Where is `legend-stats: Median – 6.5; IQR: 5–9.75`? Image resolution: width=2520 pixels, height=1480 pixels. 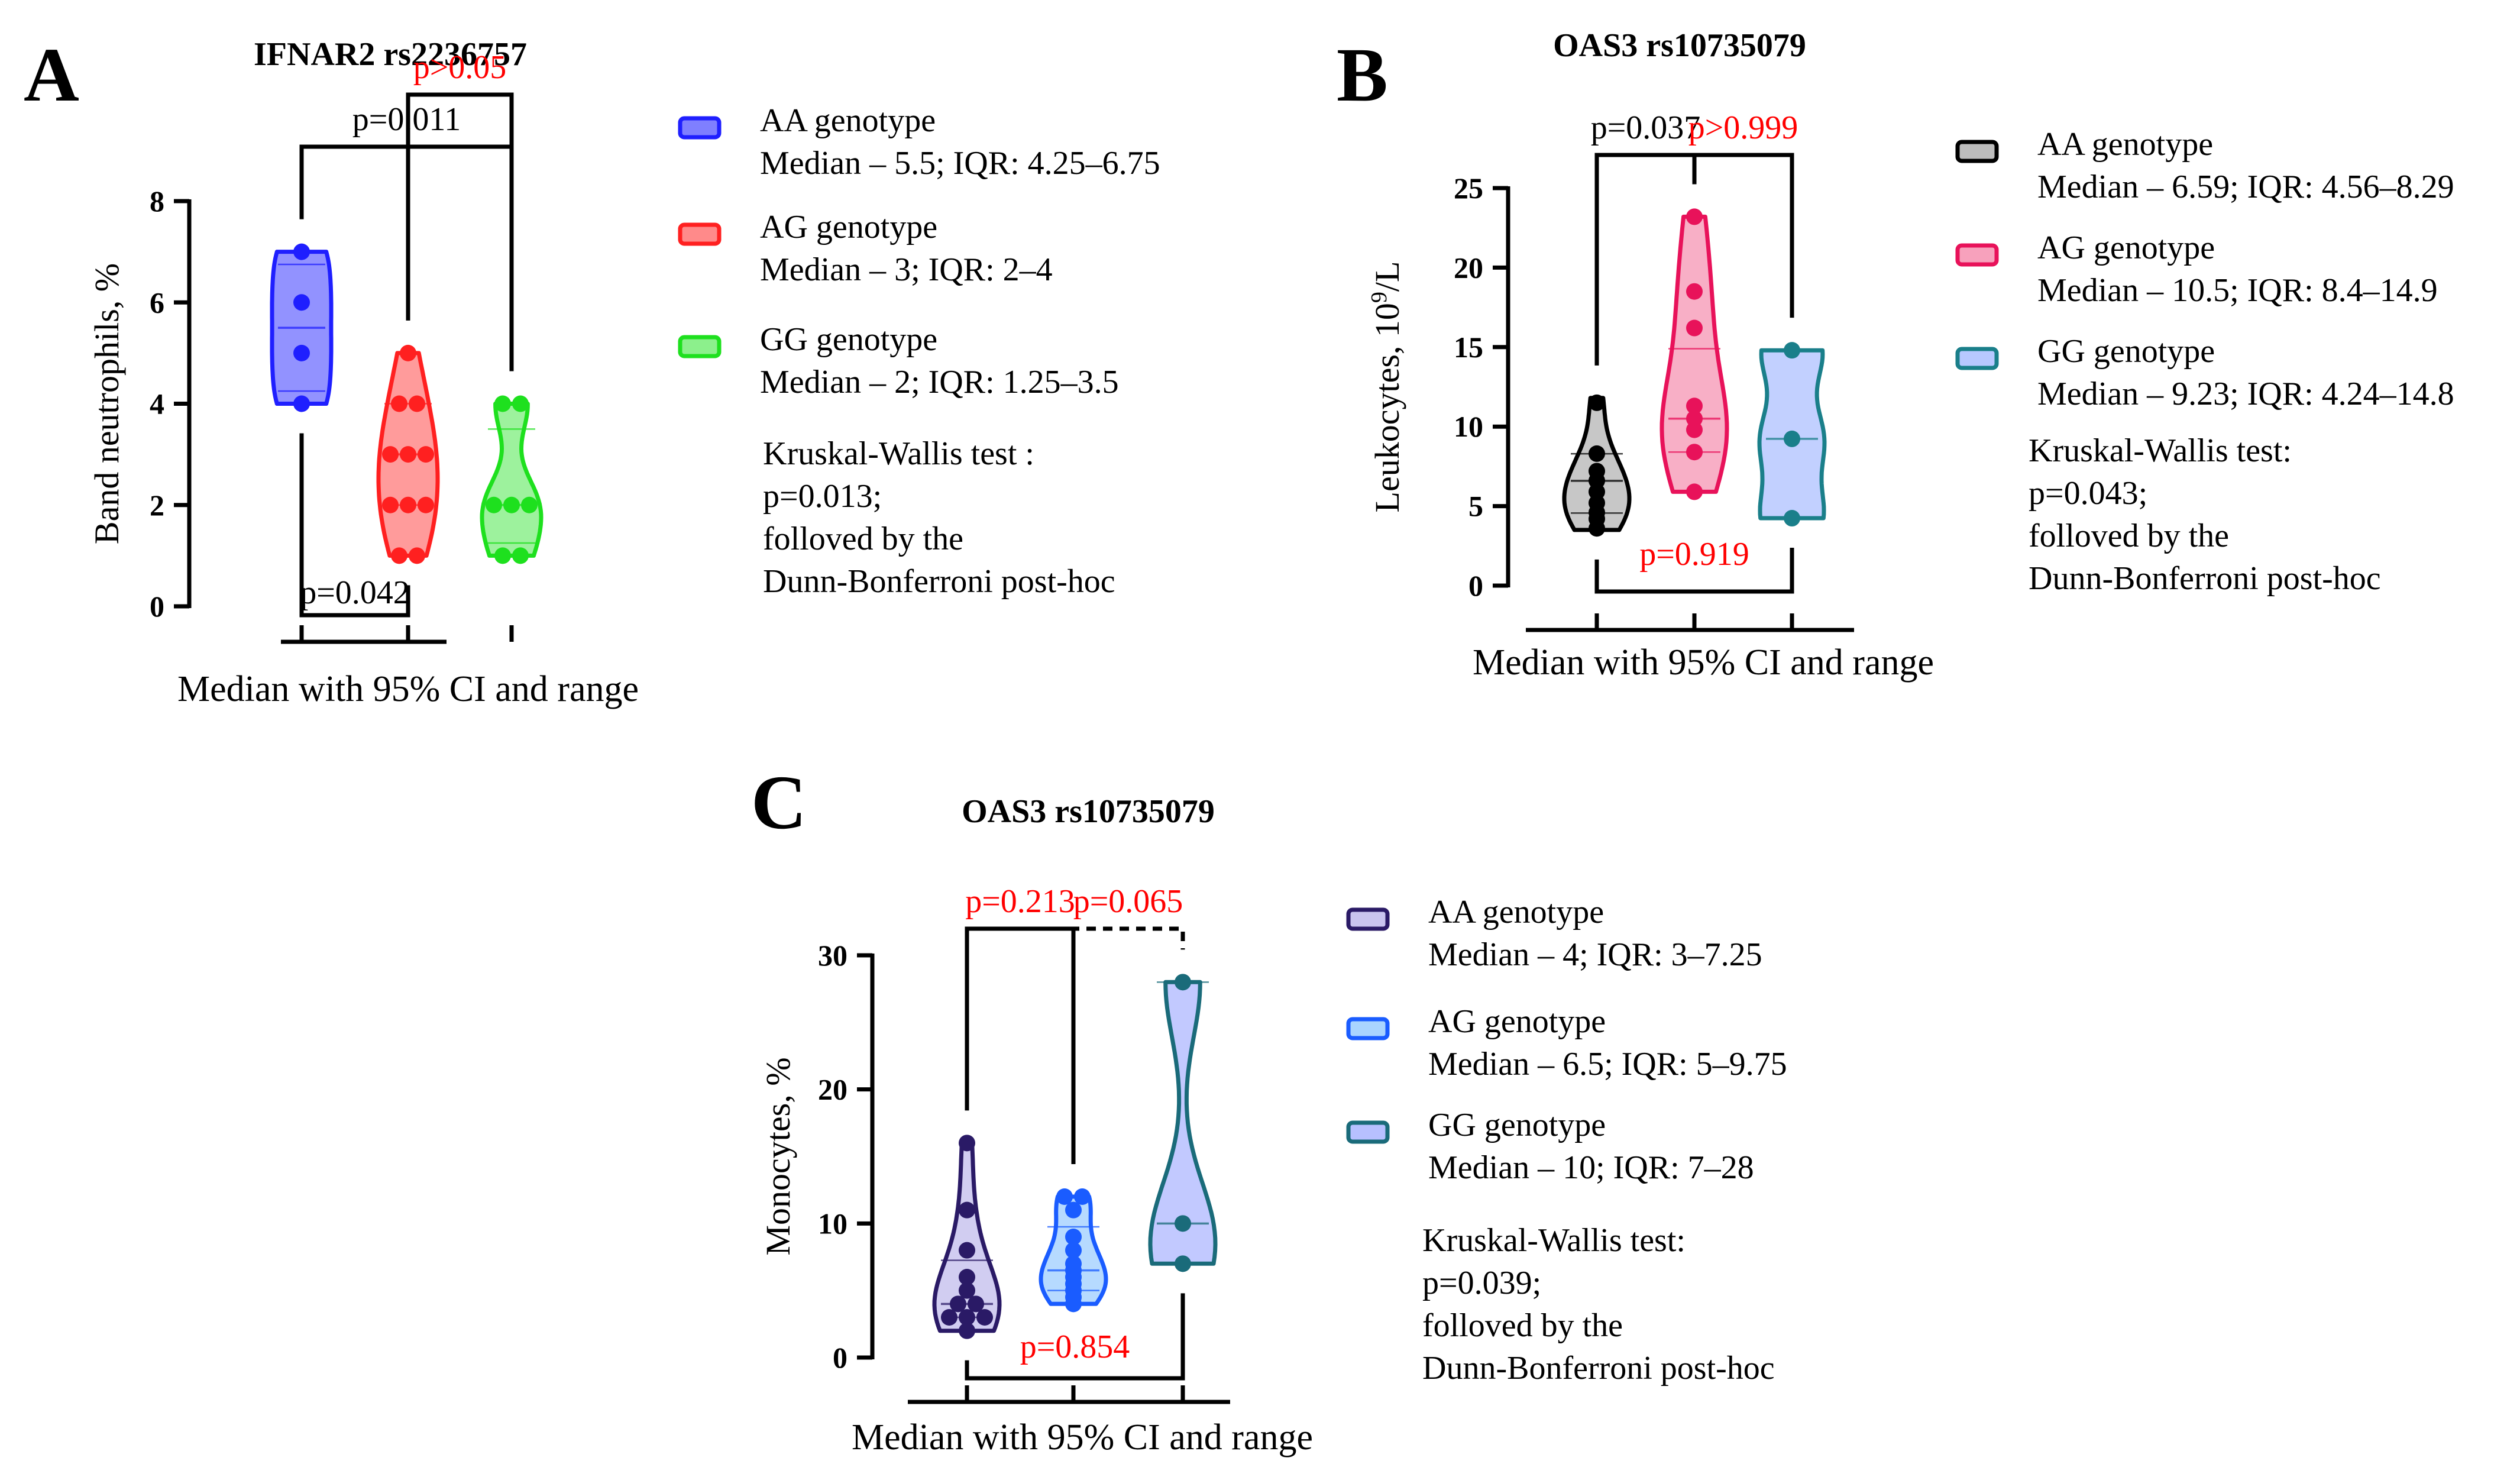
legend-stats: Median – 6.5; IQR: 5–9.75 is located at coordinates (1607, 1064).